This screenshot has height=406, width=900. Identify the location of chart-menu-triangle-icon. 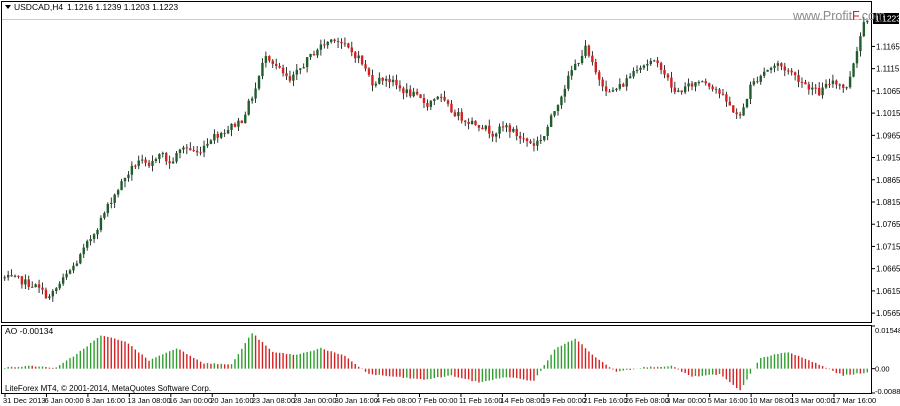
(8, 7).